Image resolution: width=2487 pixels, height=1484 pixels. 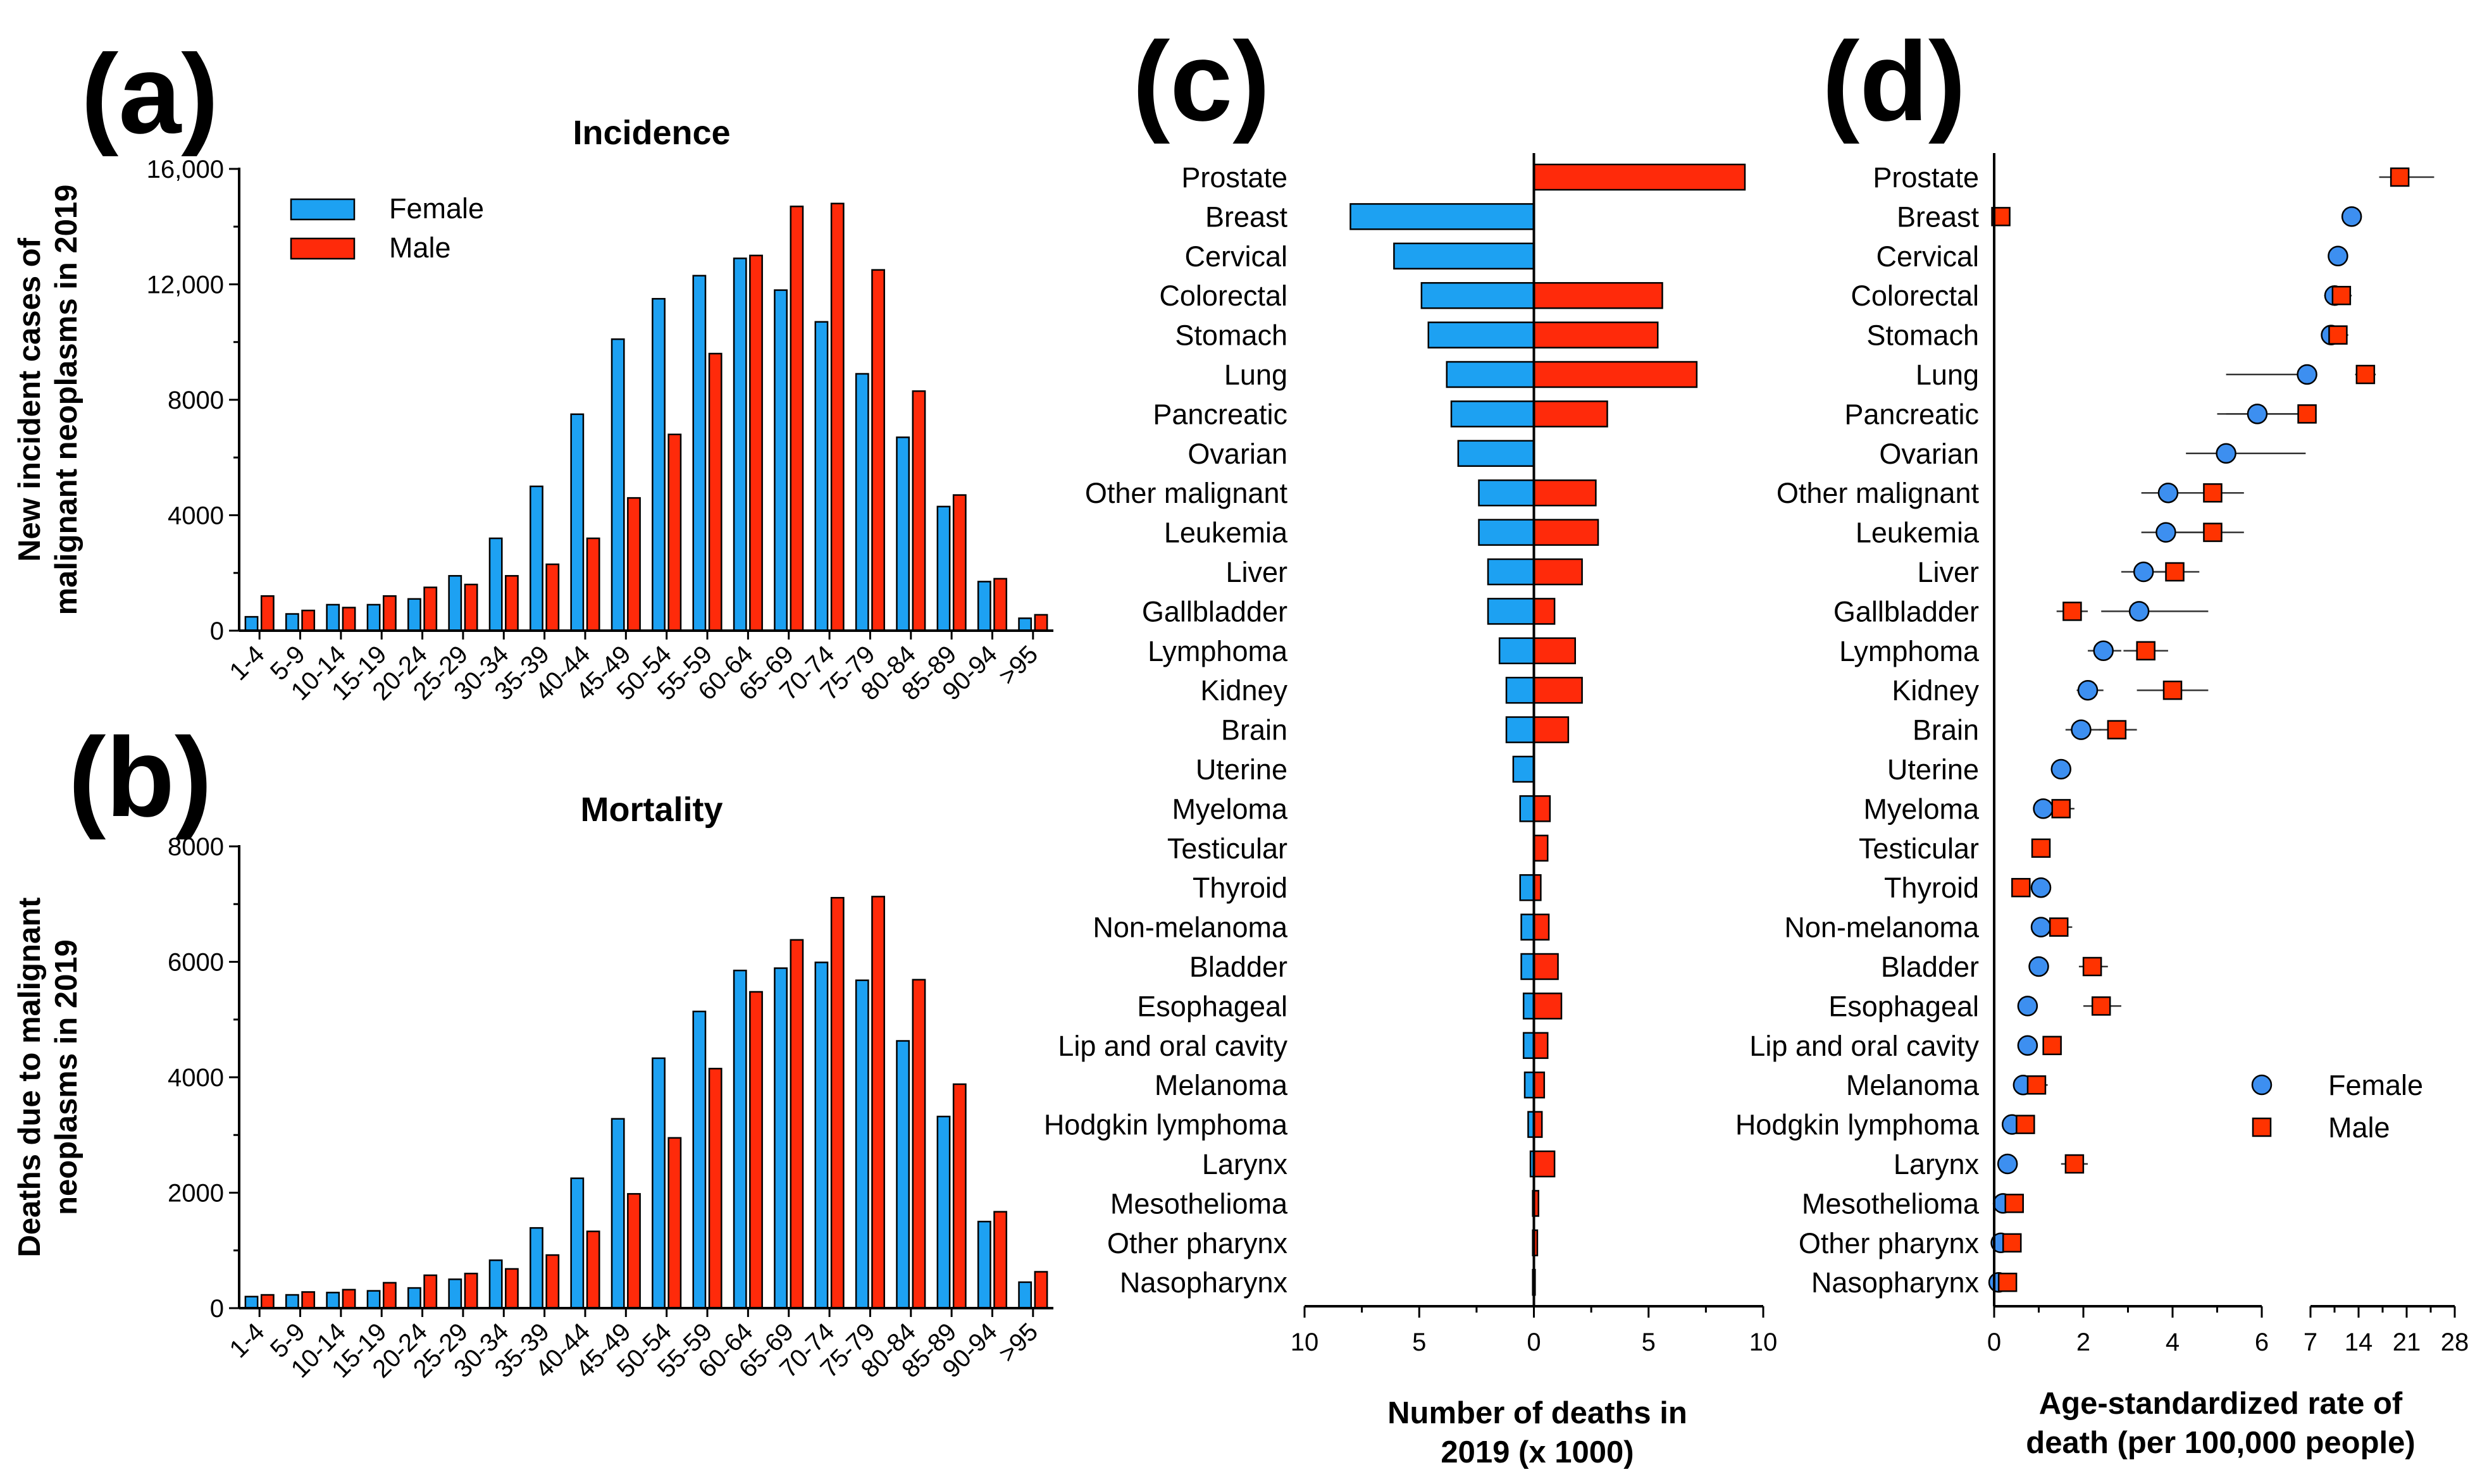 I want to click on category-label-pancreatic: Pancreatic, so click(x=1220, y=414).